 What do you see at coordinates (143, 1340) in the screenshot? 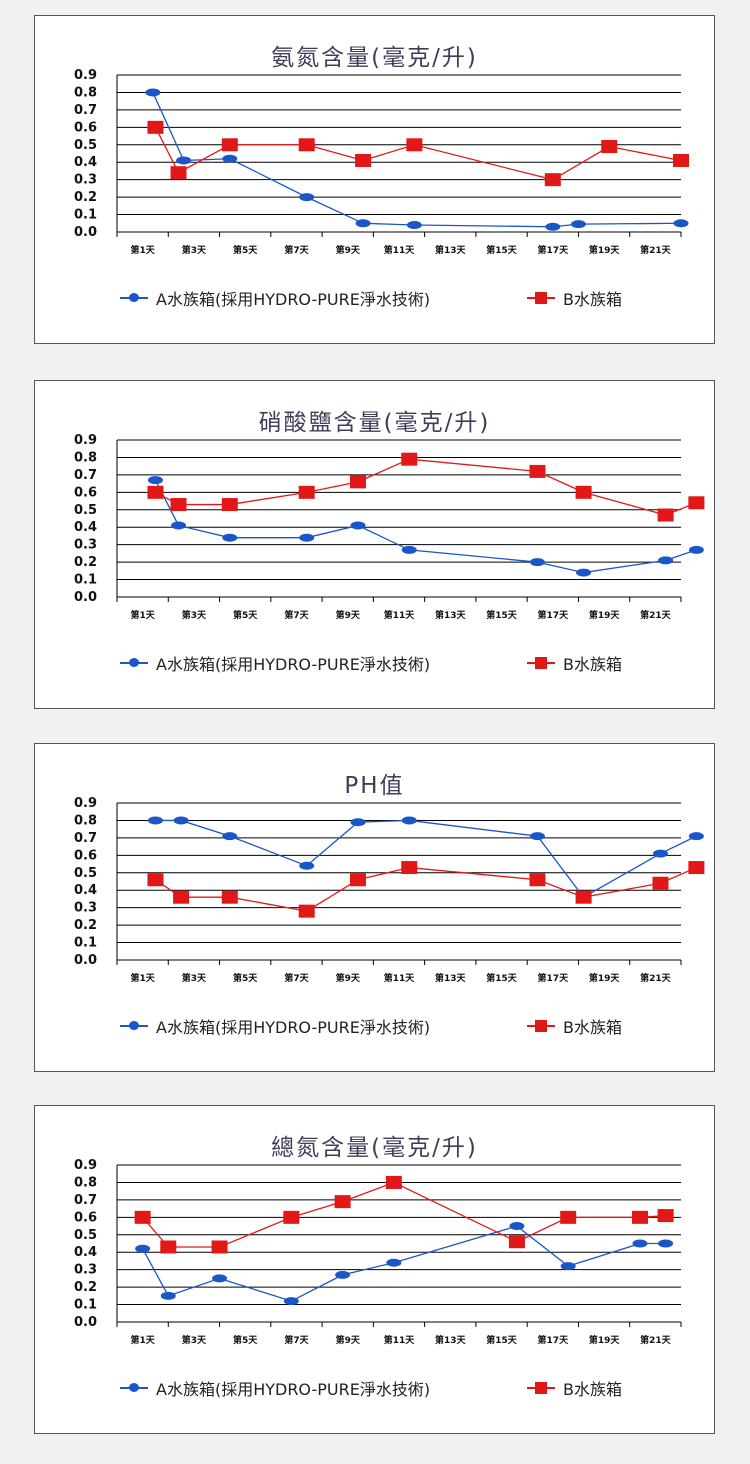
I see `x-tick-label: 第1天` at bounding box center [143, 1340].